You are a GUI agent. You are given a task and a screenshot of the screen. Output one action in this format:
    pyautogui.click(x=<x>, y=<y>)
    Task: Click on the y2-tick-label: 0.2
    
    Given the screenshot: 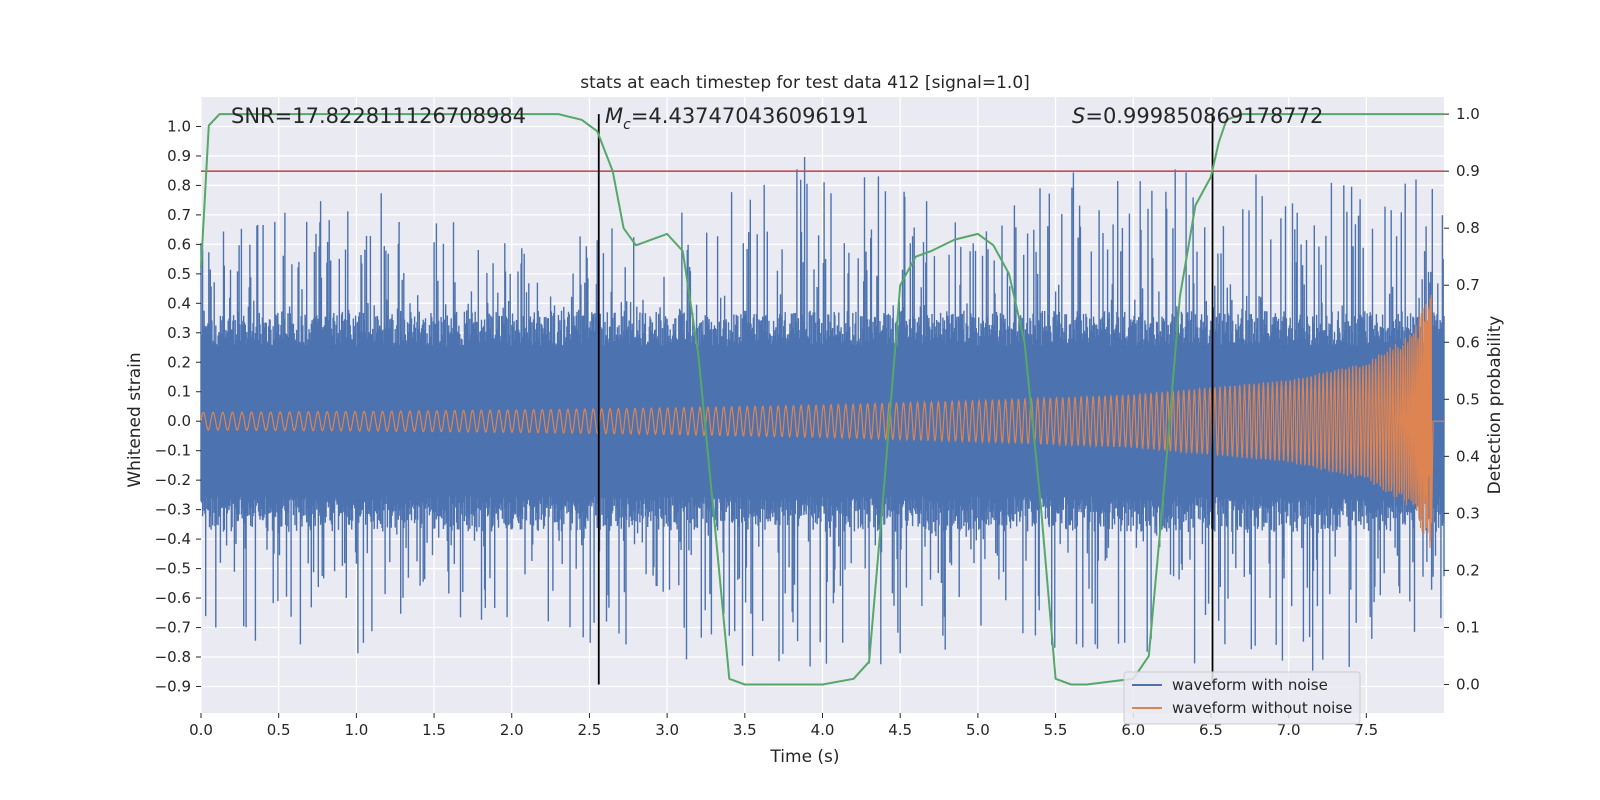 What is the action you would take?
    pyautogui.click(x=1468, y=570)
    